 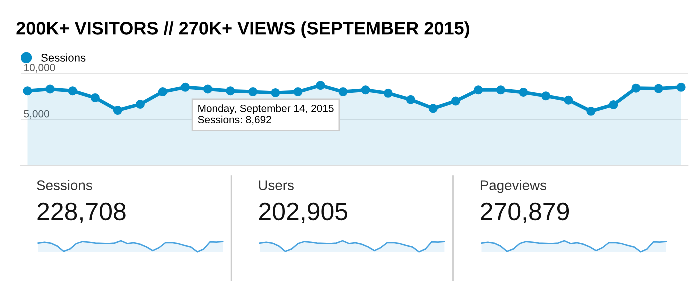 What do you see at coordinates (64, 58) in the screenshot?
I see `legend-label: Sessions` at bounding box center [64, 58].